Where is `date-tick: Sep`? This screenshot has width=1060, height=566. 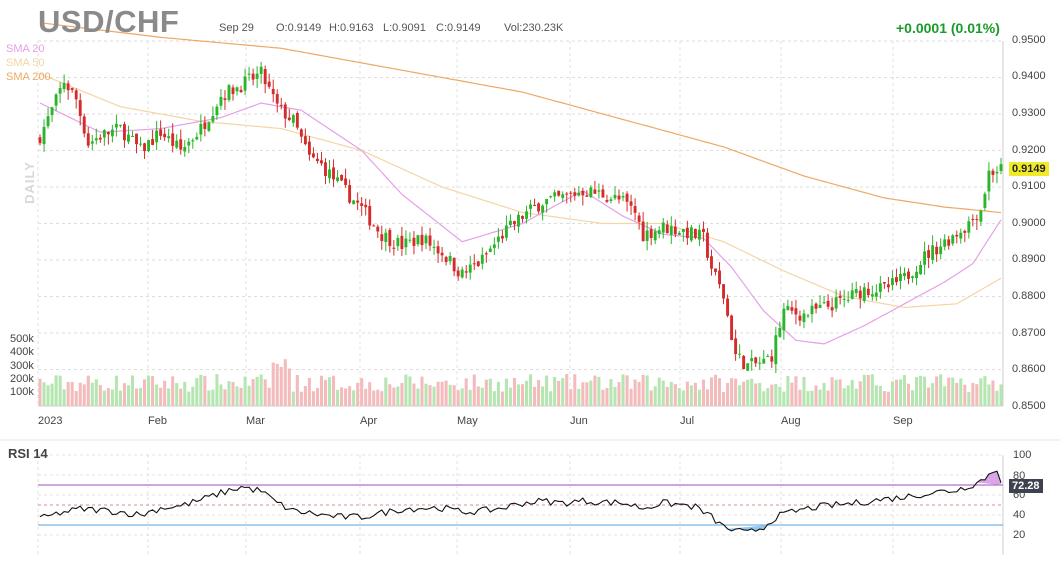
date-tick: Sep is located at coordinates (903, 421).